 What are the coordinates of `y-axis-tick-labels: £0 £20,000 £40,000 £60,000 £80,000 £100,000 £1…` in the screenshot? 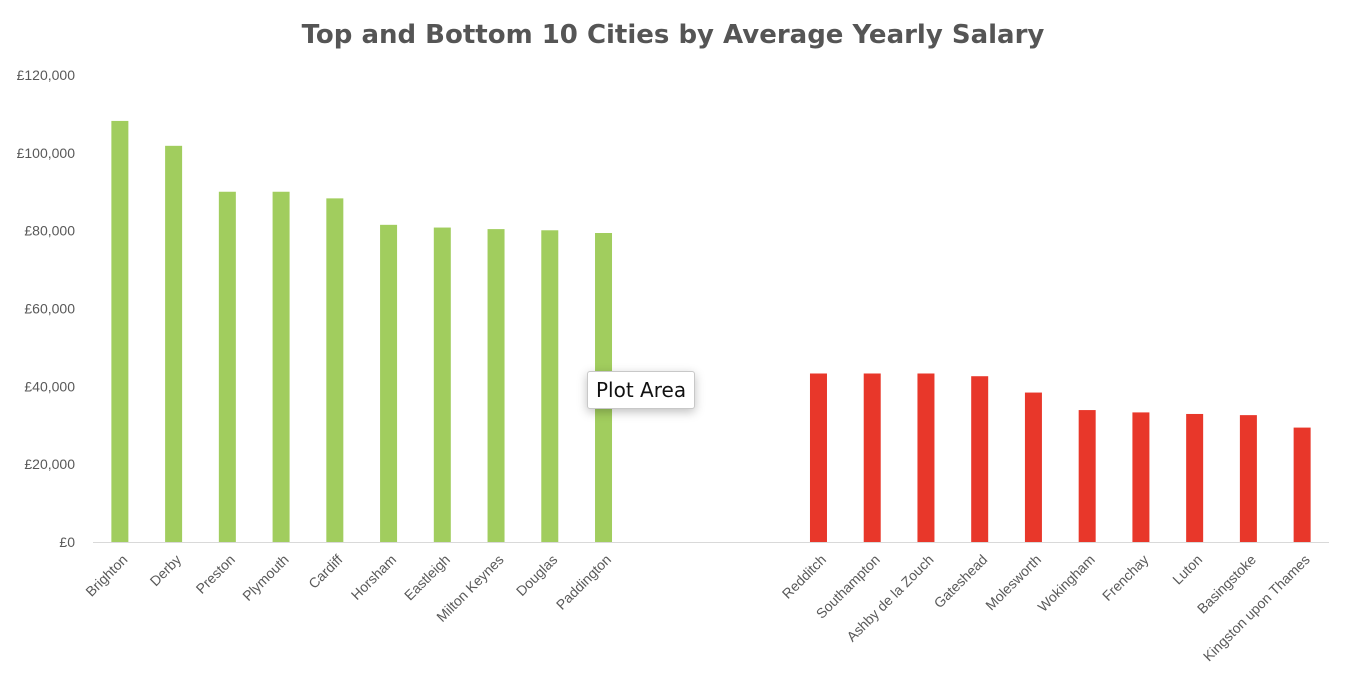 It's located at (46, 308).